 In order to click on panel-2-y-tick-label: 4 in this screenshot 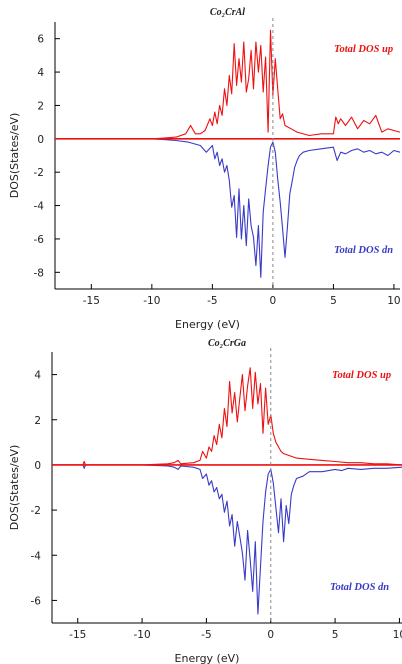, I will do `click(37, 376)`.